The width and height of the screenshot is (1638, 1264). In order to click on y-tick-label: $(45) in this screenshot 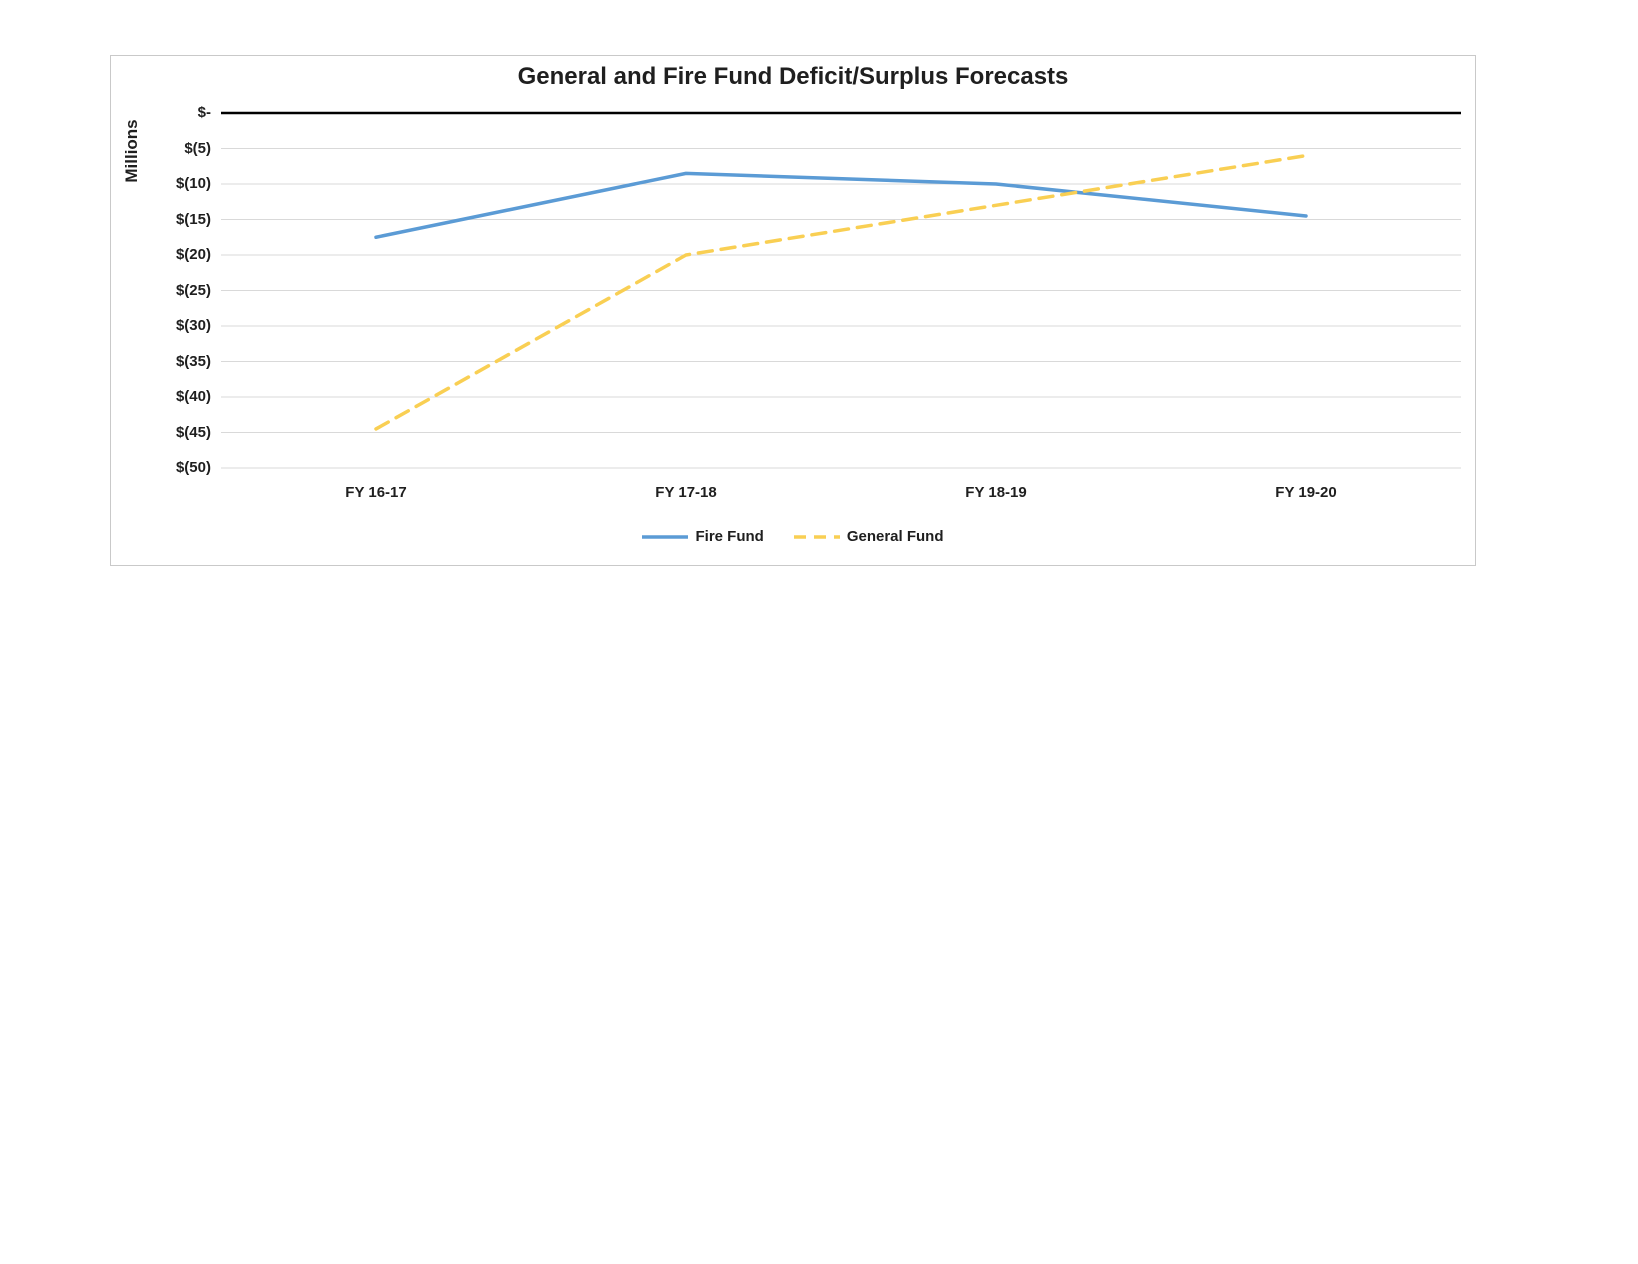, I will do `click(193, 432)`.